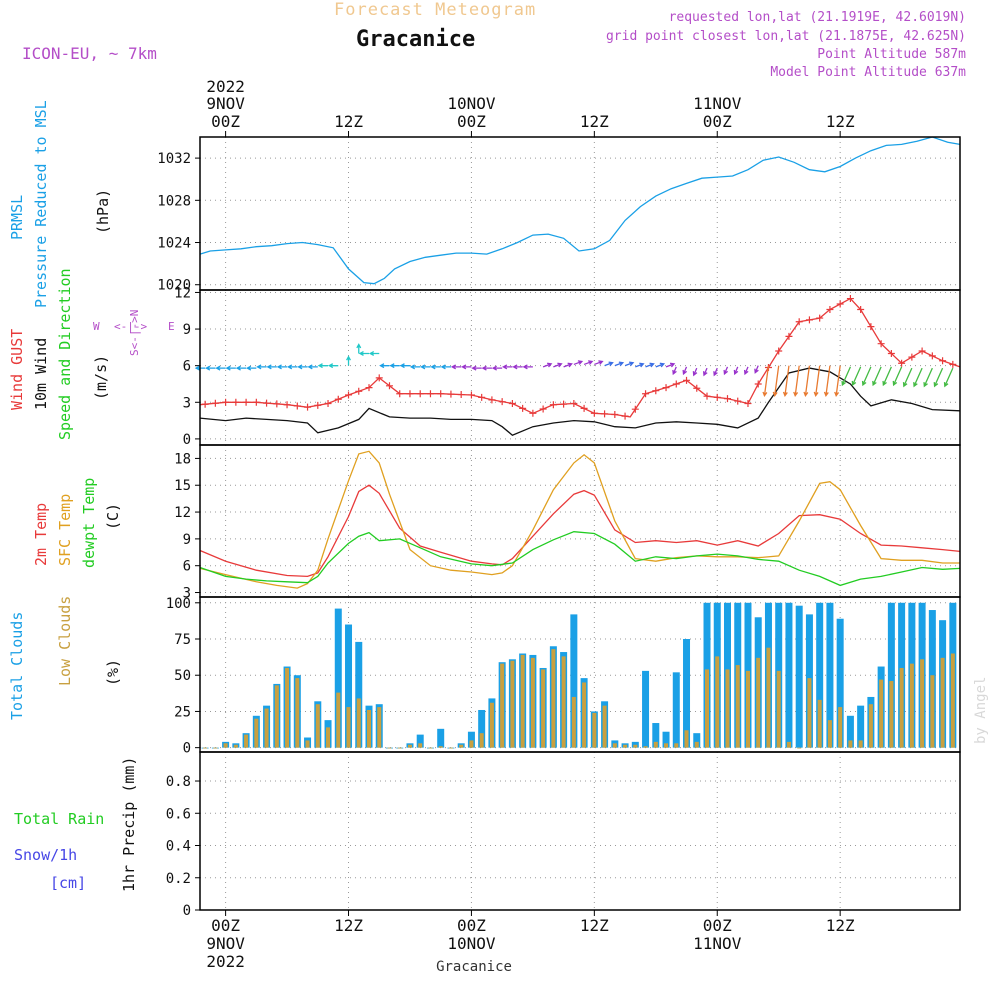 This screenshot has height=1000, width=1000. What do you see at coordinates (178, 604) in the screenshot?
I see `clouds-ytick-label: 100` at bounding box center [178, 604].